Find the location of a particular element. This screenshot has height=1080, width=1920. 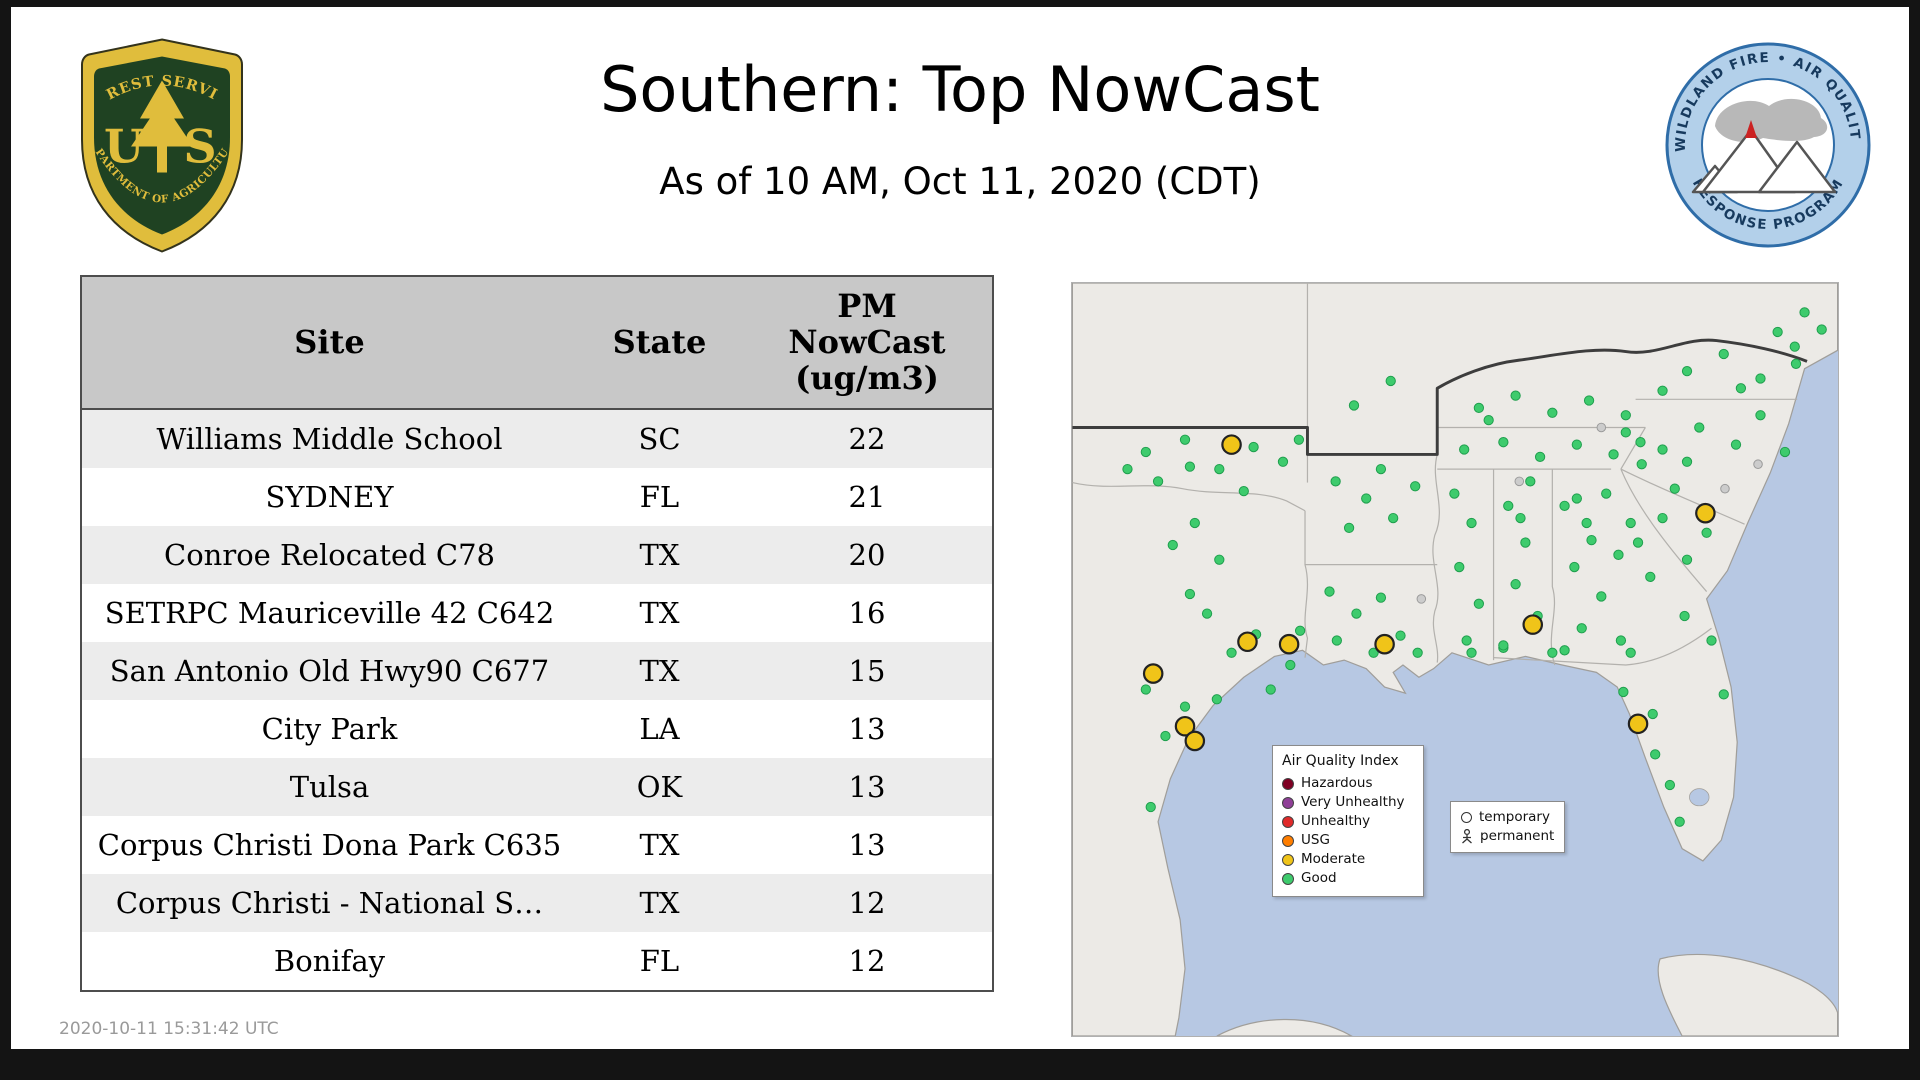

site-cell: Tulsa is located at coordinates (329, 787).